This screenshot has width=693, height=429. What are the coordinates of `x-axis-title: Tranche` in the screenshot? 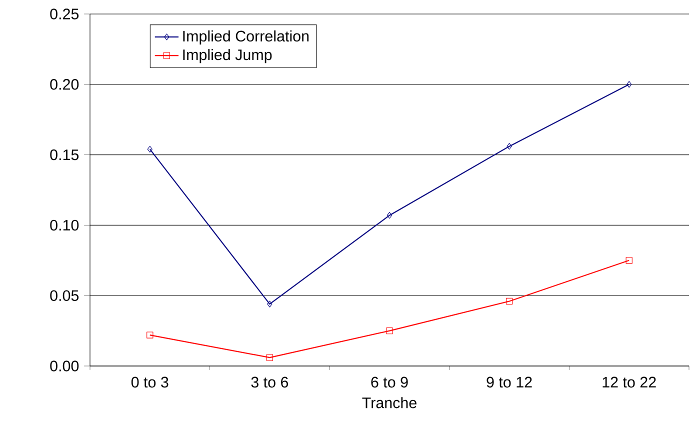 It's located at (389, 402).